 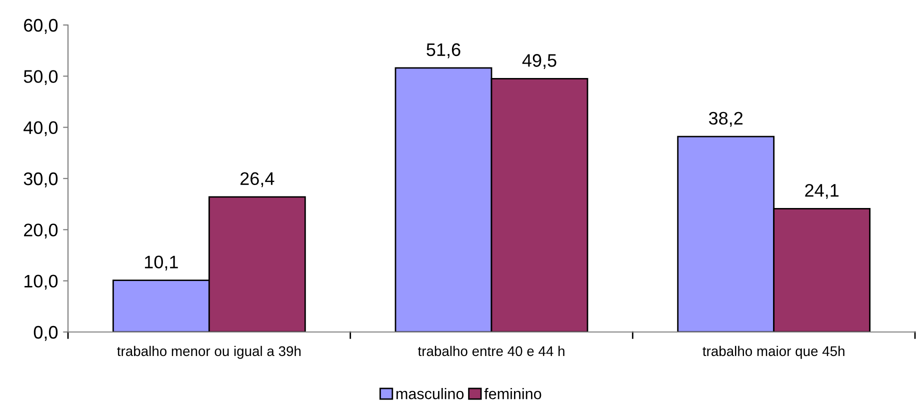 I want to click on x-tick-label: trabalho menor ou igual a 39h, so click(x=209, y=352).